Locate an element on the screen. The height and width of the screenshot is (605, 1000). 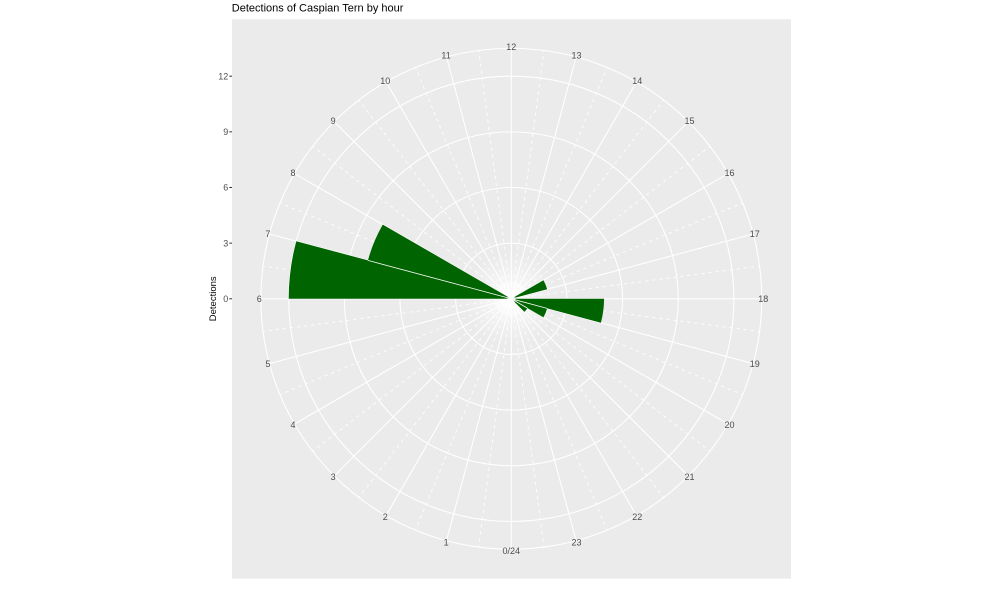
svg-text: 13 is located at coordinates (577, 56).